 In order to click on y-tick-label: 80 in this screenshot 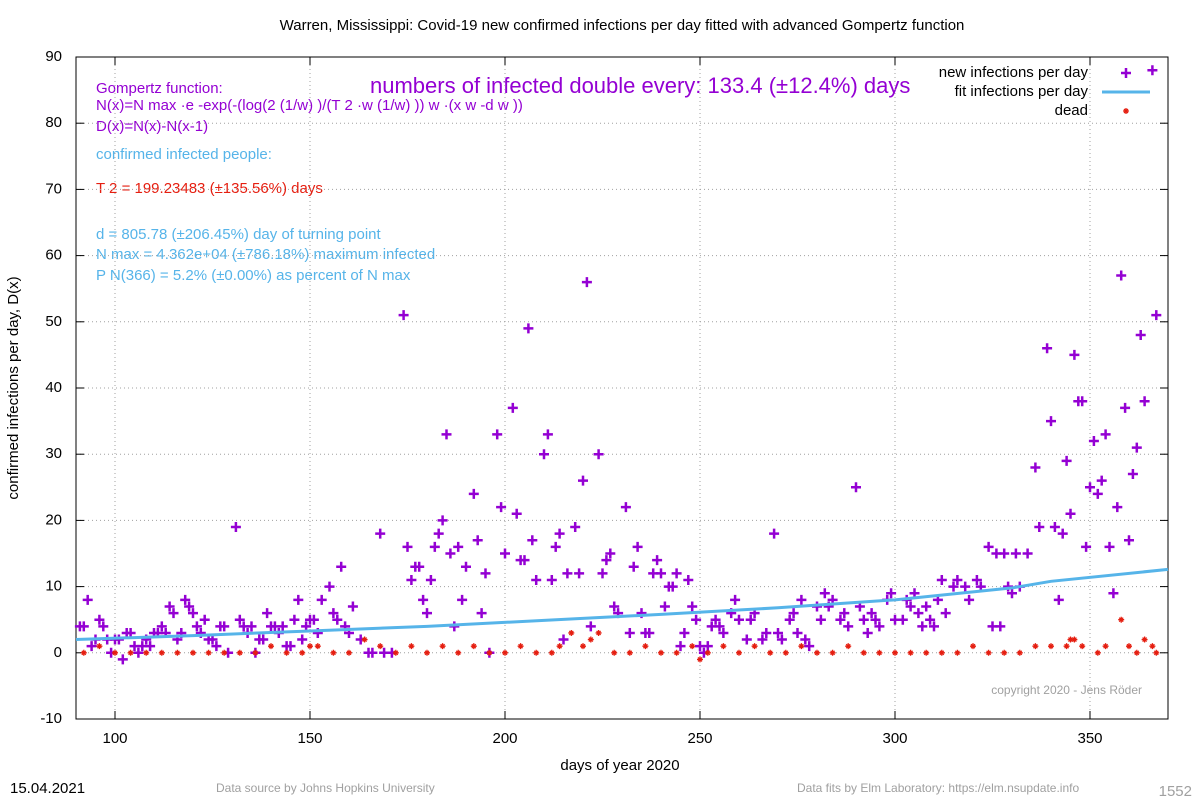, I will do `click(53, 122)`.